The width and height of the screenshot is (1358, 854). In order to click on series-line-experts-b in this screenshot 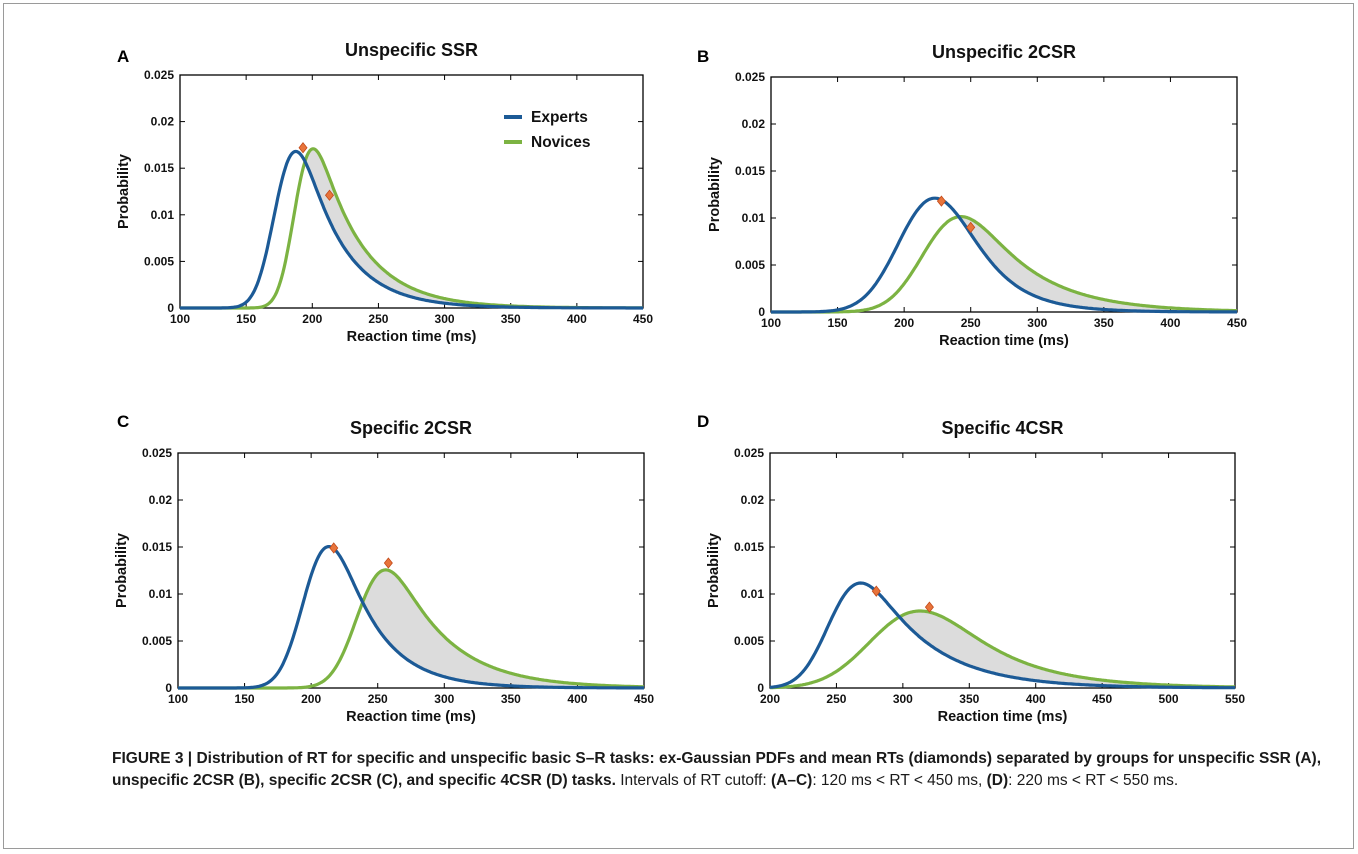, I will do `click(1004, 255)`.